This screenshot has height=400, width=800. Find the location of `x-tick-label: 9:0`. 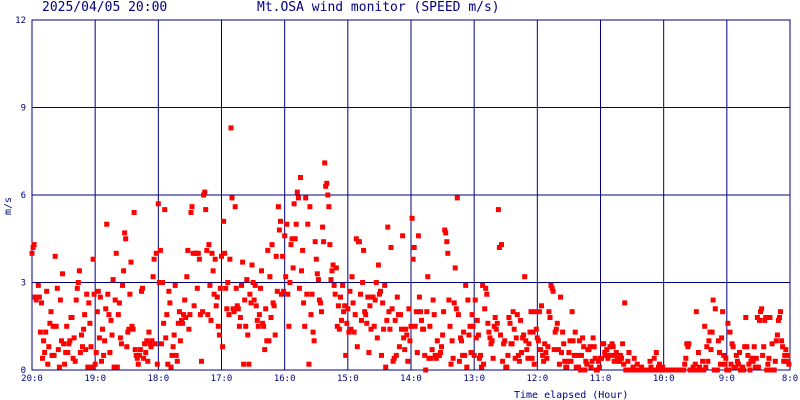

x-tick-label: 9:0 is located at coordinates (727, 379).